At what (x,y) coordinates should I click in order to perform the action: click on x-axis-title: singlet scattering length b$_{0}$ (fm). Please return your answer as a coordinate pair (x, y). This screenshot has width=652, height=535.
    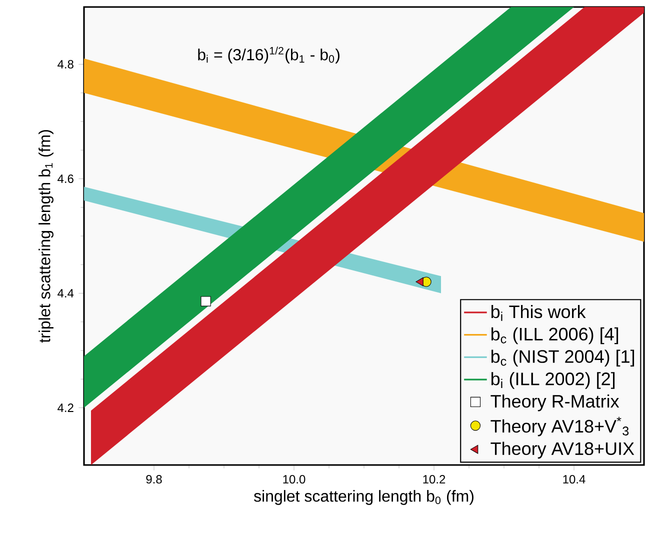
    Looking at the image, I should click on (364, 497).